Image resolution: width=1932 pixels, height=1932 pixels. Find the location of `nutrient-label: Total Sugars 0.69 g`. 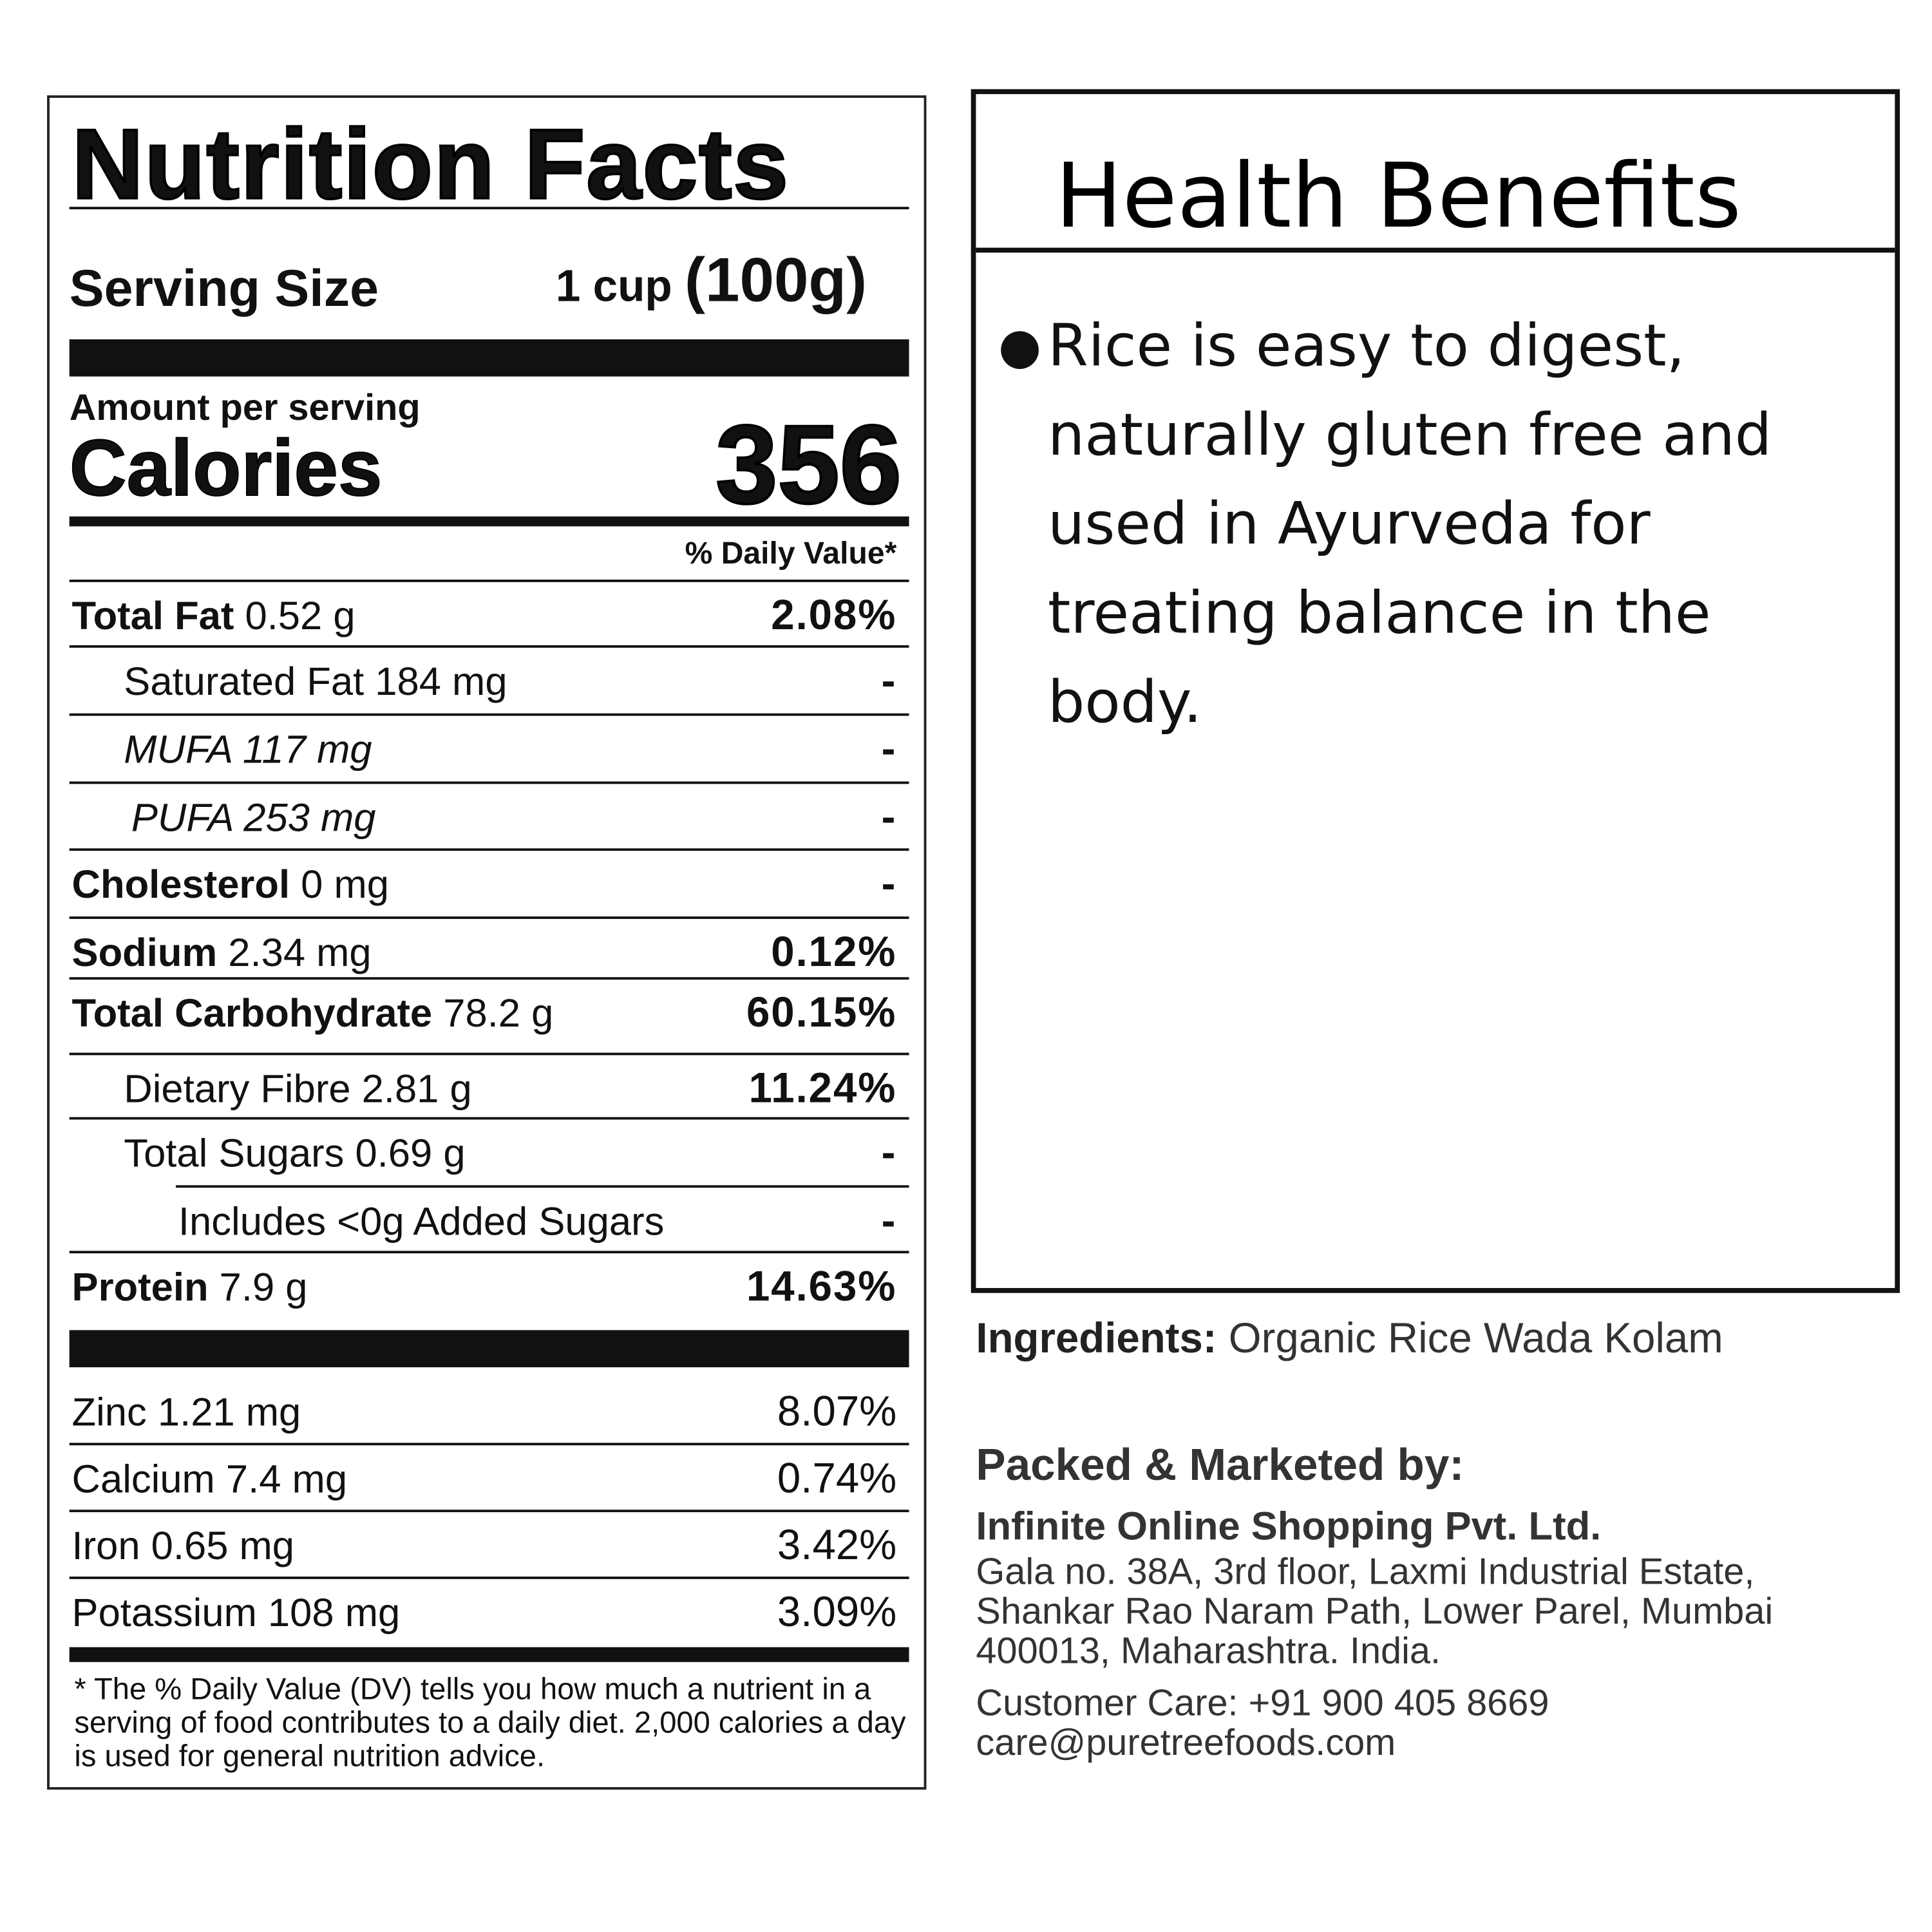

nutrient-label: Total Sugars 0.69 g is located at coordinates (294, 1153).